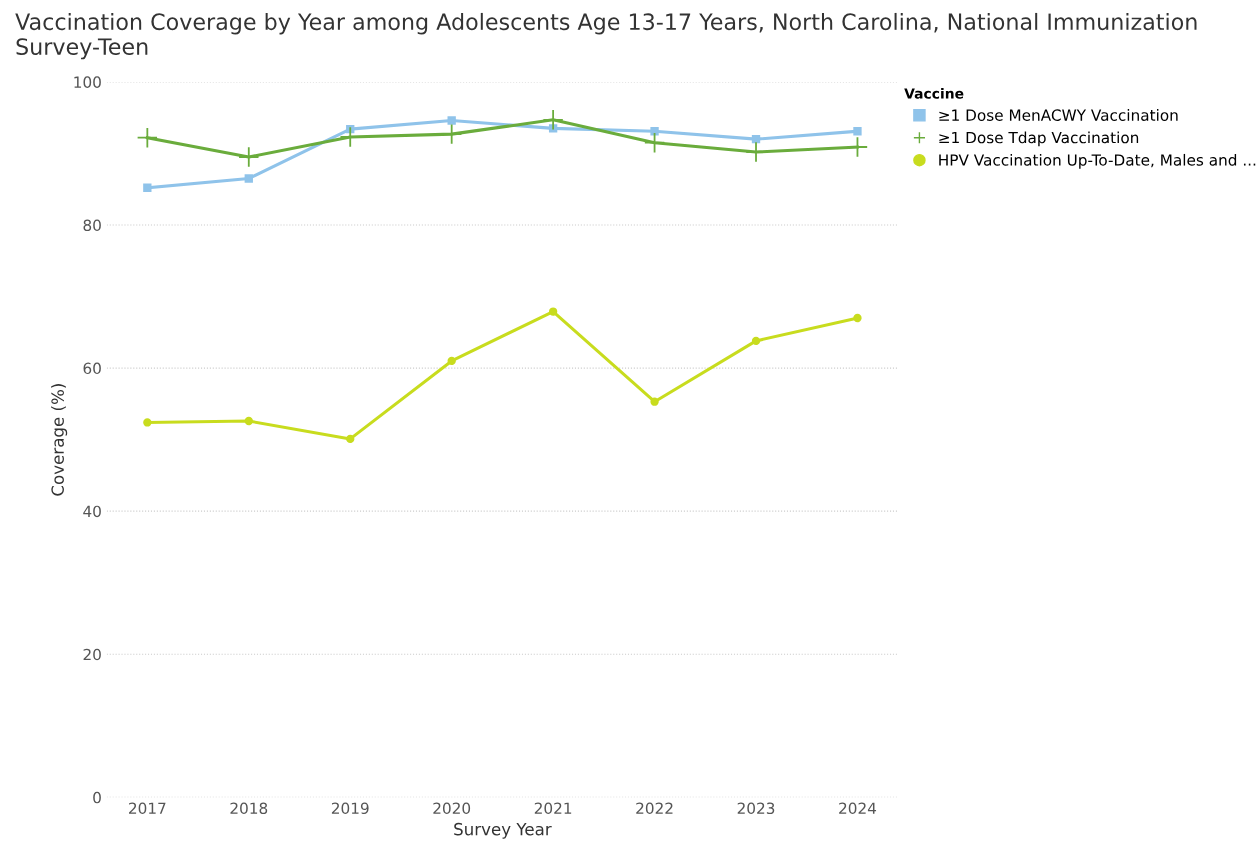 The height and width of the screenshot is (862, 1256). What do you see at coordinates (452, 808) in the screenshot?
I see `x-tick-label: 2020` at bounding box center [452, 808].